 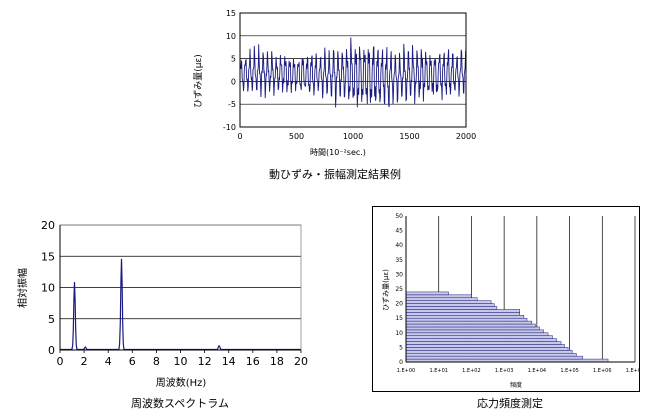 What do you see at coordinates (602, 371) in the screenshot?
I see `x-tick-label: 1.E+06` at bounding box center [602, 371].